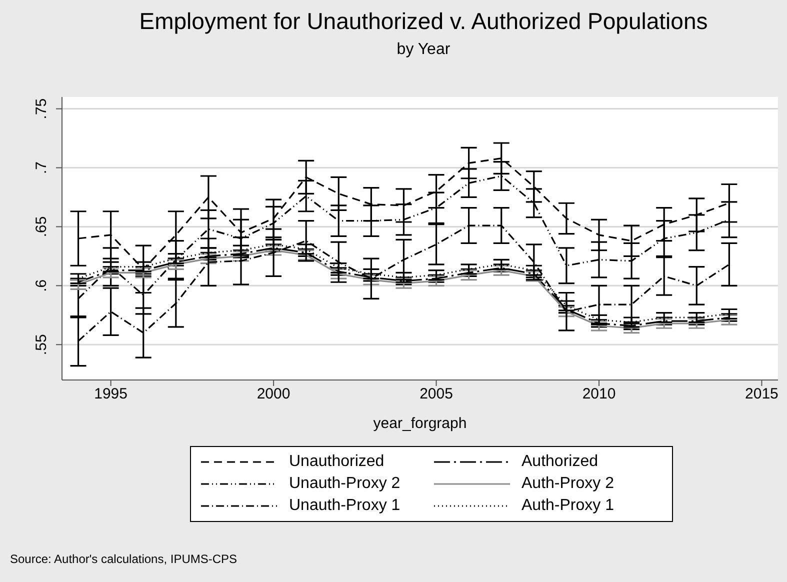 The height and width of the screenshot is (582, 787). Describe the element at coordinates (273, 394) in the screenshot. I see `x-tick-label: 2000` at that location.